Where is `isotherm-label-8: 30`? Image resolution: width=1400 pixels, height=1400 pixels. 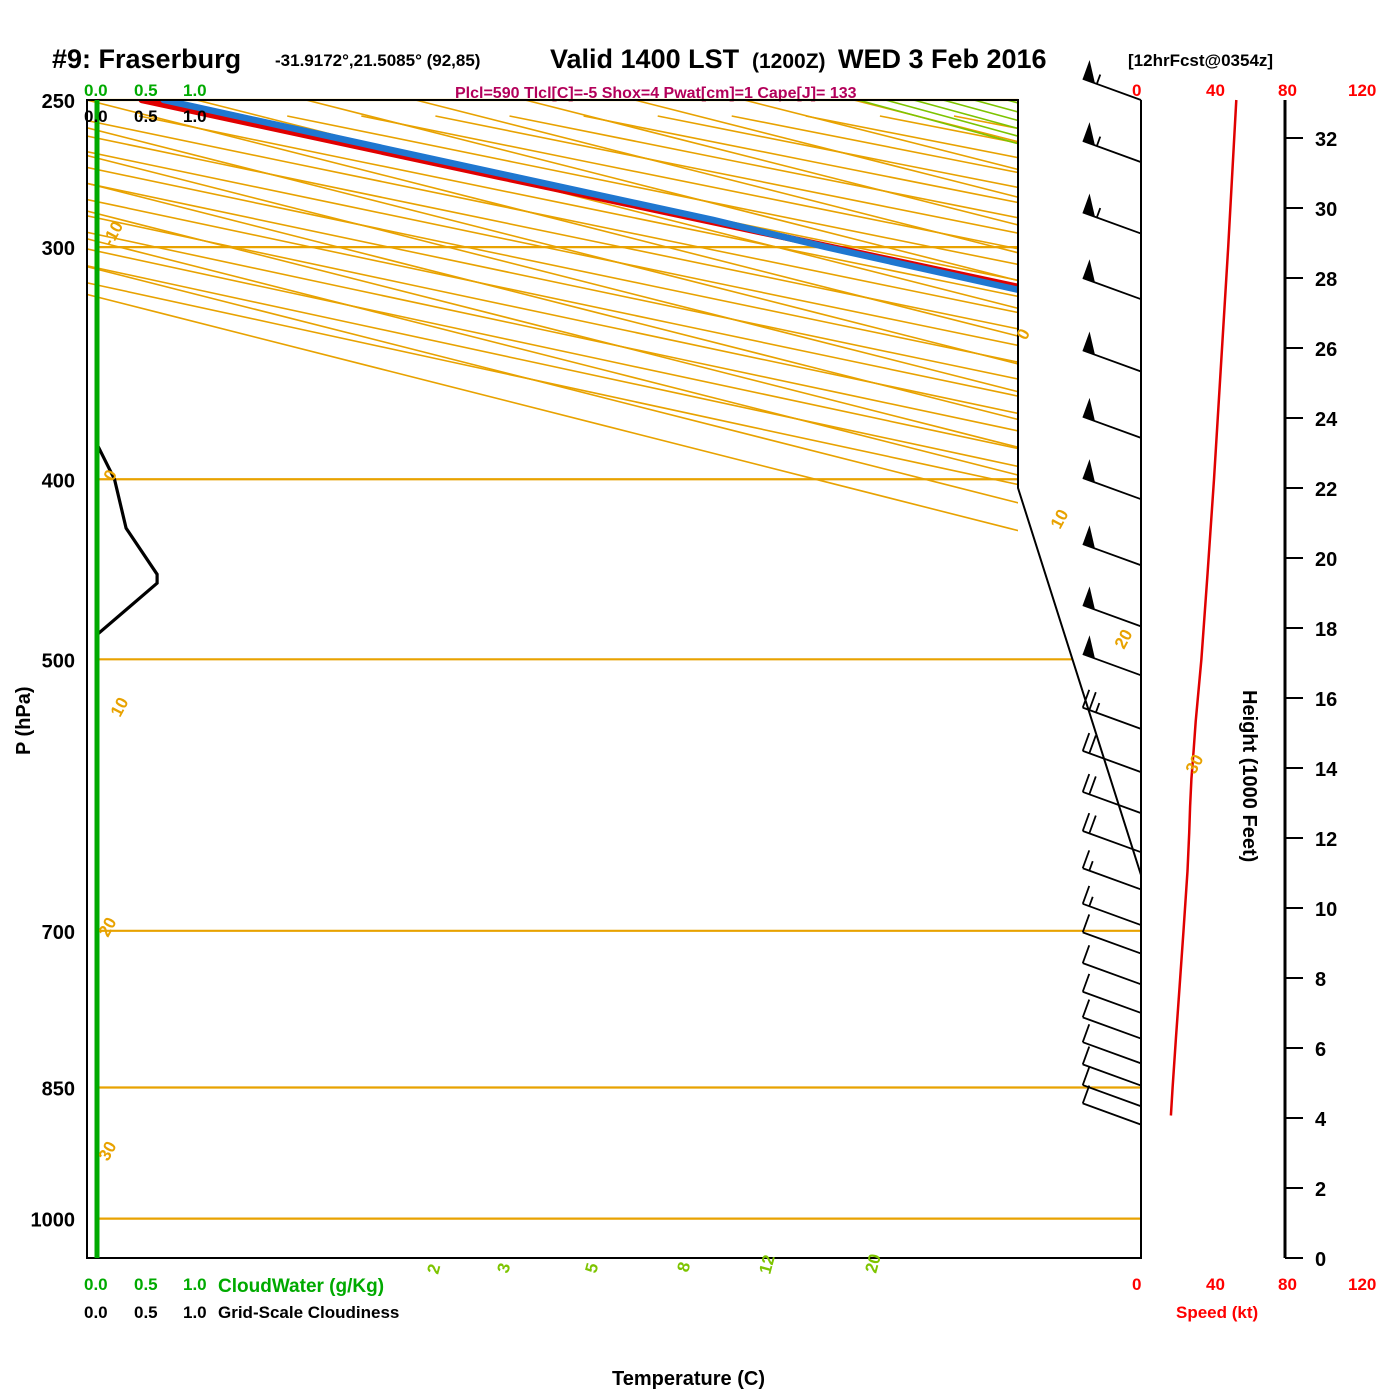
isotherm-label-8: 30 is located at coordinates (1195, 764).